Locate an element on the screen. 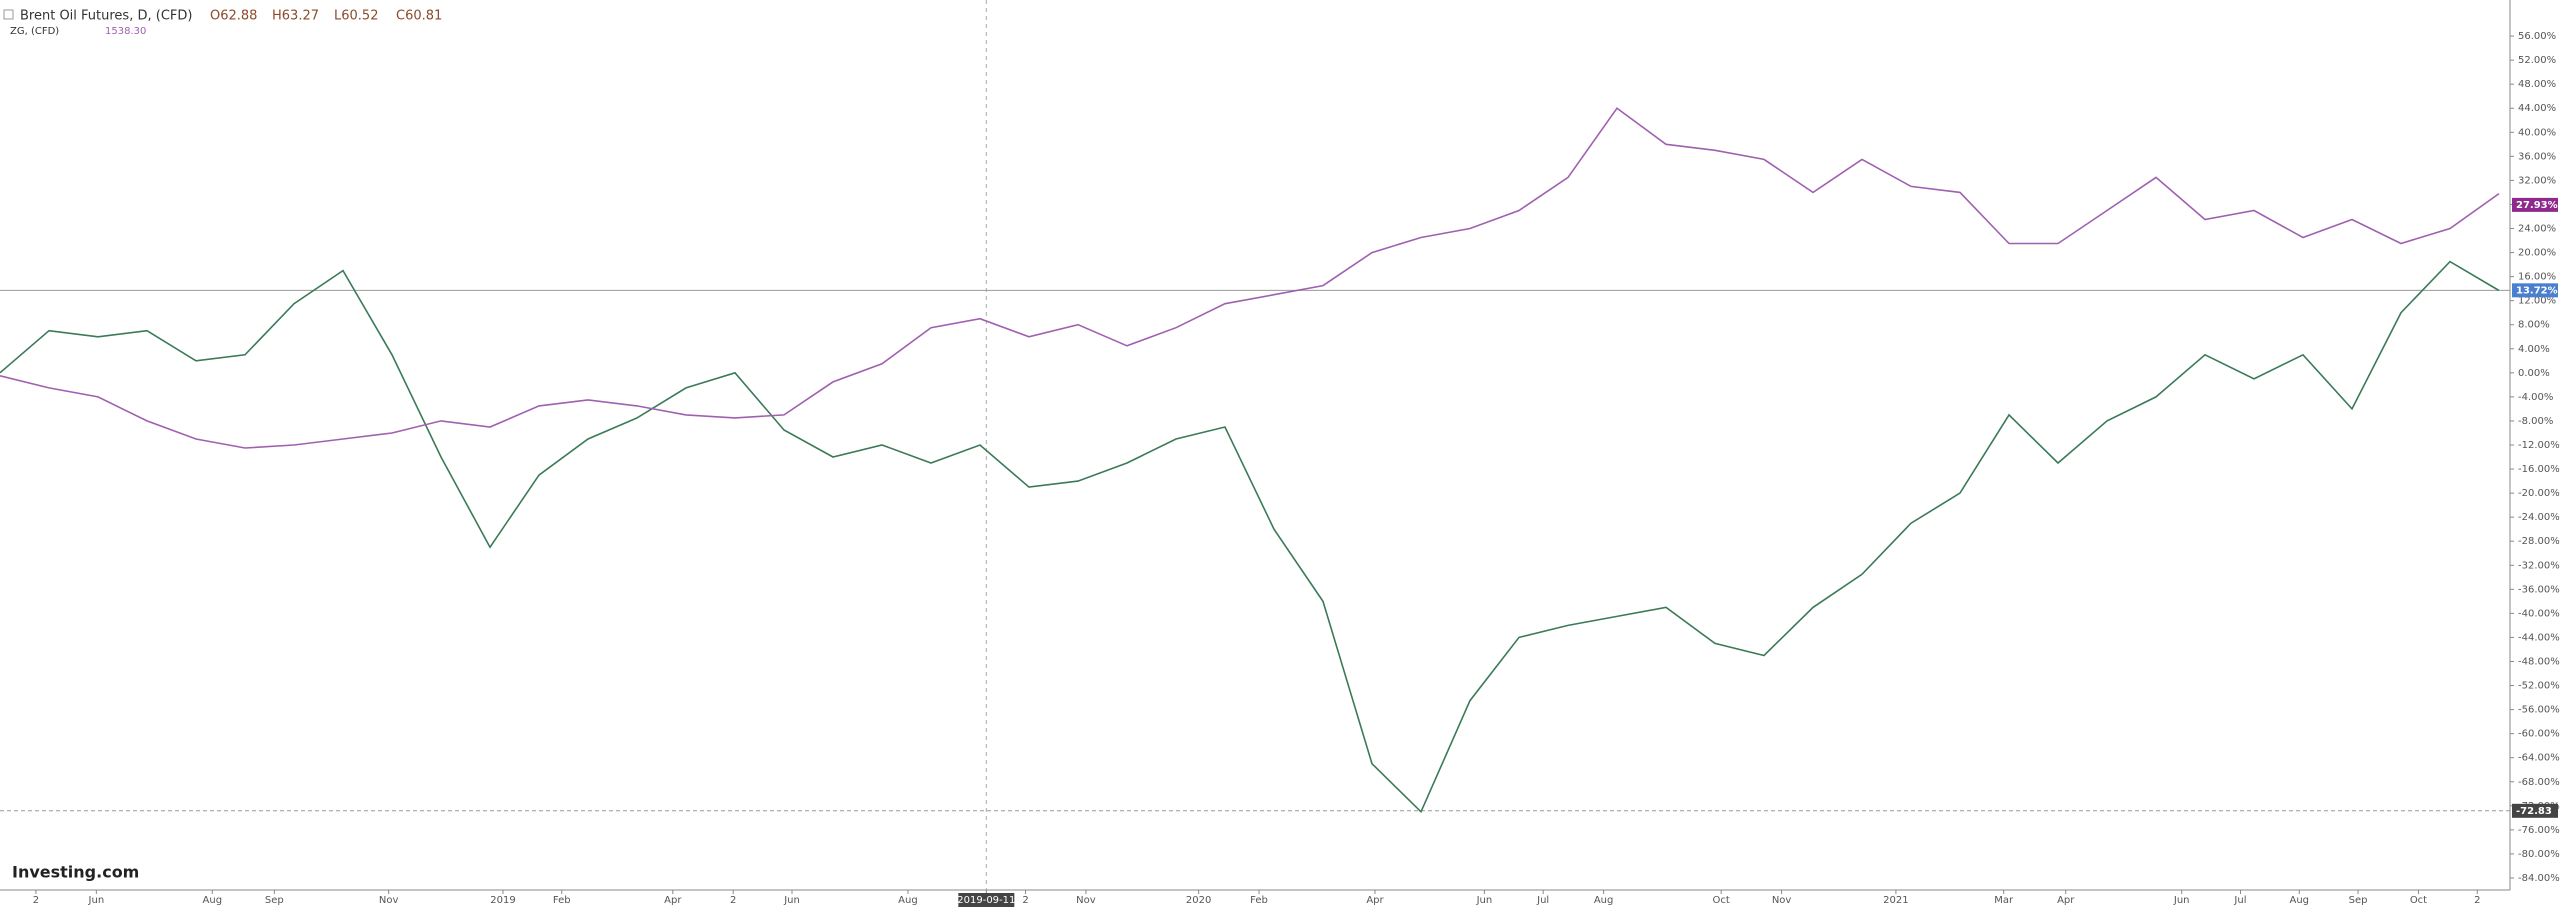 The height and width of the screenshot is (910, 2560). ohlc-value: C60.81 is located at coordinates (419, 16).